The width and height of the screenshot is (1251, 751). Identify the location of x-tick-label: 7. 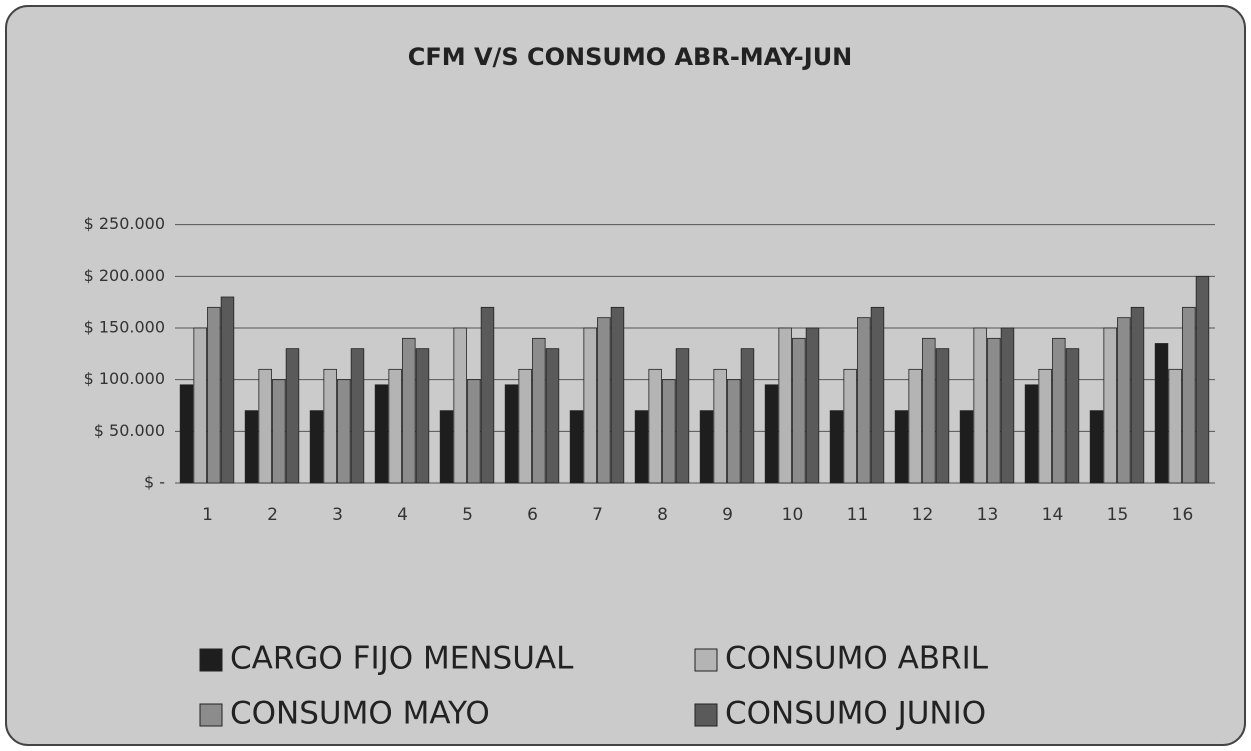
(597, 515).